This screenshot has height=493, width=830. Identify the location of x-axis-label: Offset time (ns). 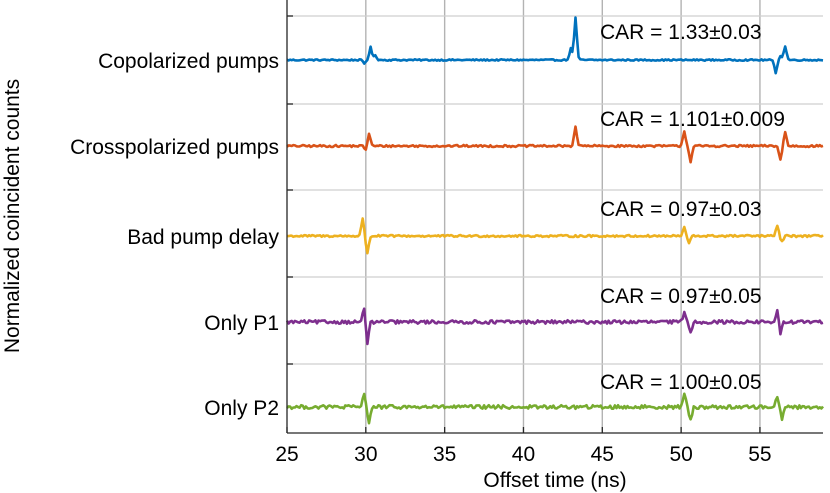
(554, 480).